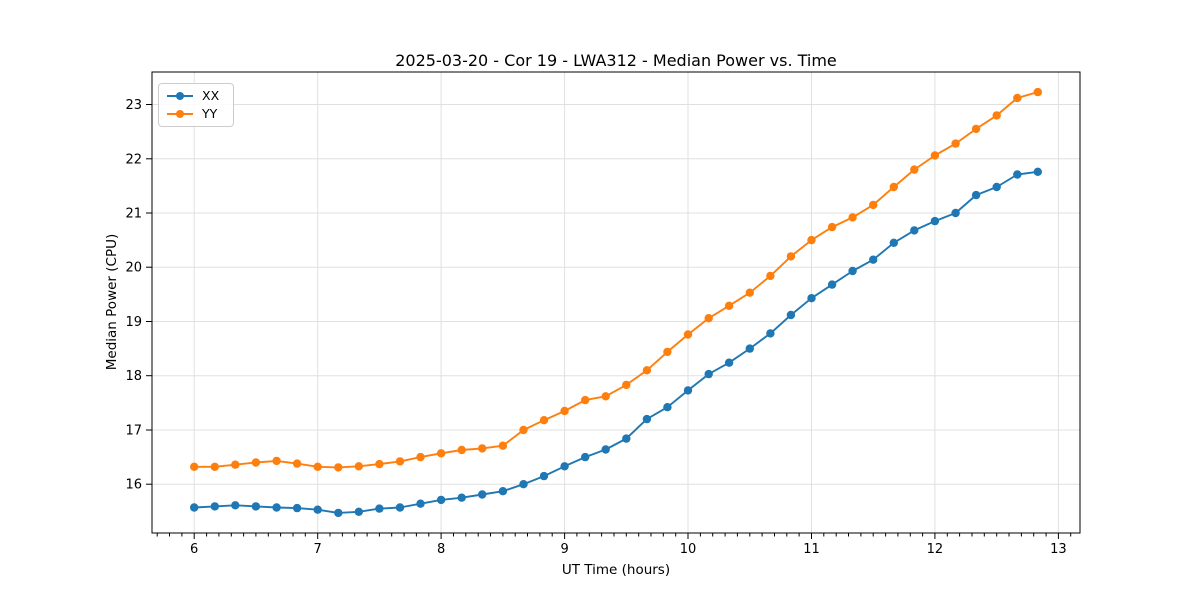  What do you see at coordinates (133, 431) in the screenshot?
I see `svg-text: 17` at bounding box center [133, 431].